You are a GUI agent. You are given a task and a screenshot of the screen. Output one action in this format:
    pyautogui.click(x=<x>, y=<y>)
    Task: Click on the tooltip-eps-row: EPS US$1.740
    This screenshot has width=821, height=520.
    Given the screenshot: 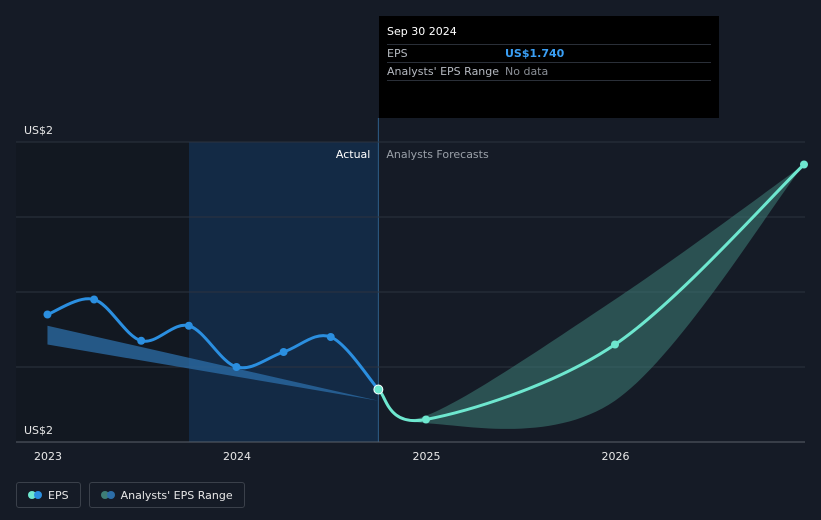 What is the action you would take?
    pyautogui.click(x=549, y=54)
    